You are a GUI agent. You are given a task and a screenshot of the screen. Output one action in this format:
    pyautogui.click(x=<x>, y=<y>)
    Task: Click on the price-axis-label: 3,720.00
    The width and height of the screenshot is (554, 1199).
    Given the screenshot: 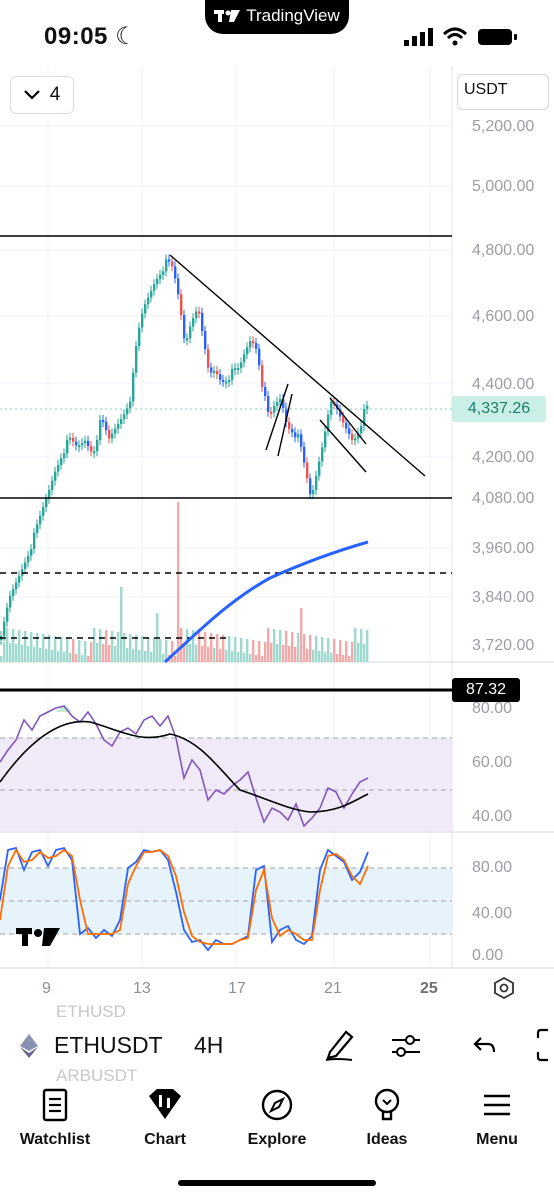 What is the action you would take?
    pyautogui.click(x=503, y=645)
    